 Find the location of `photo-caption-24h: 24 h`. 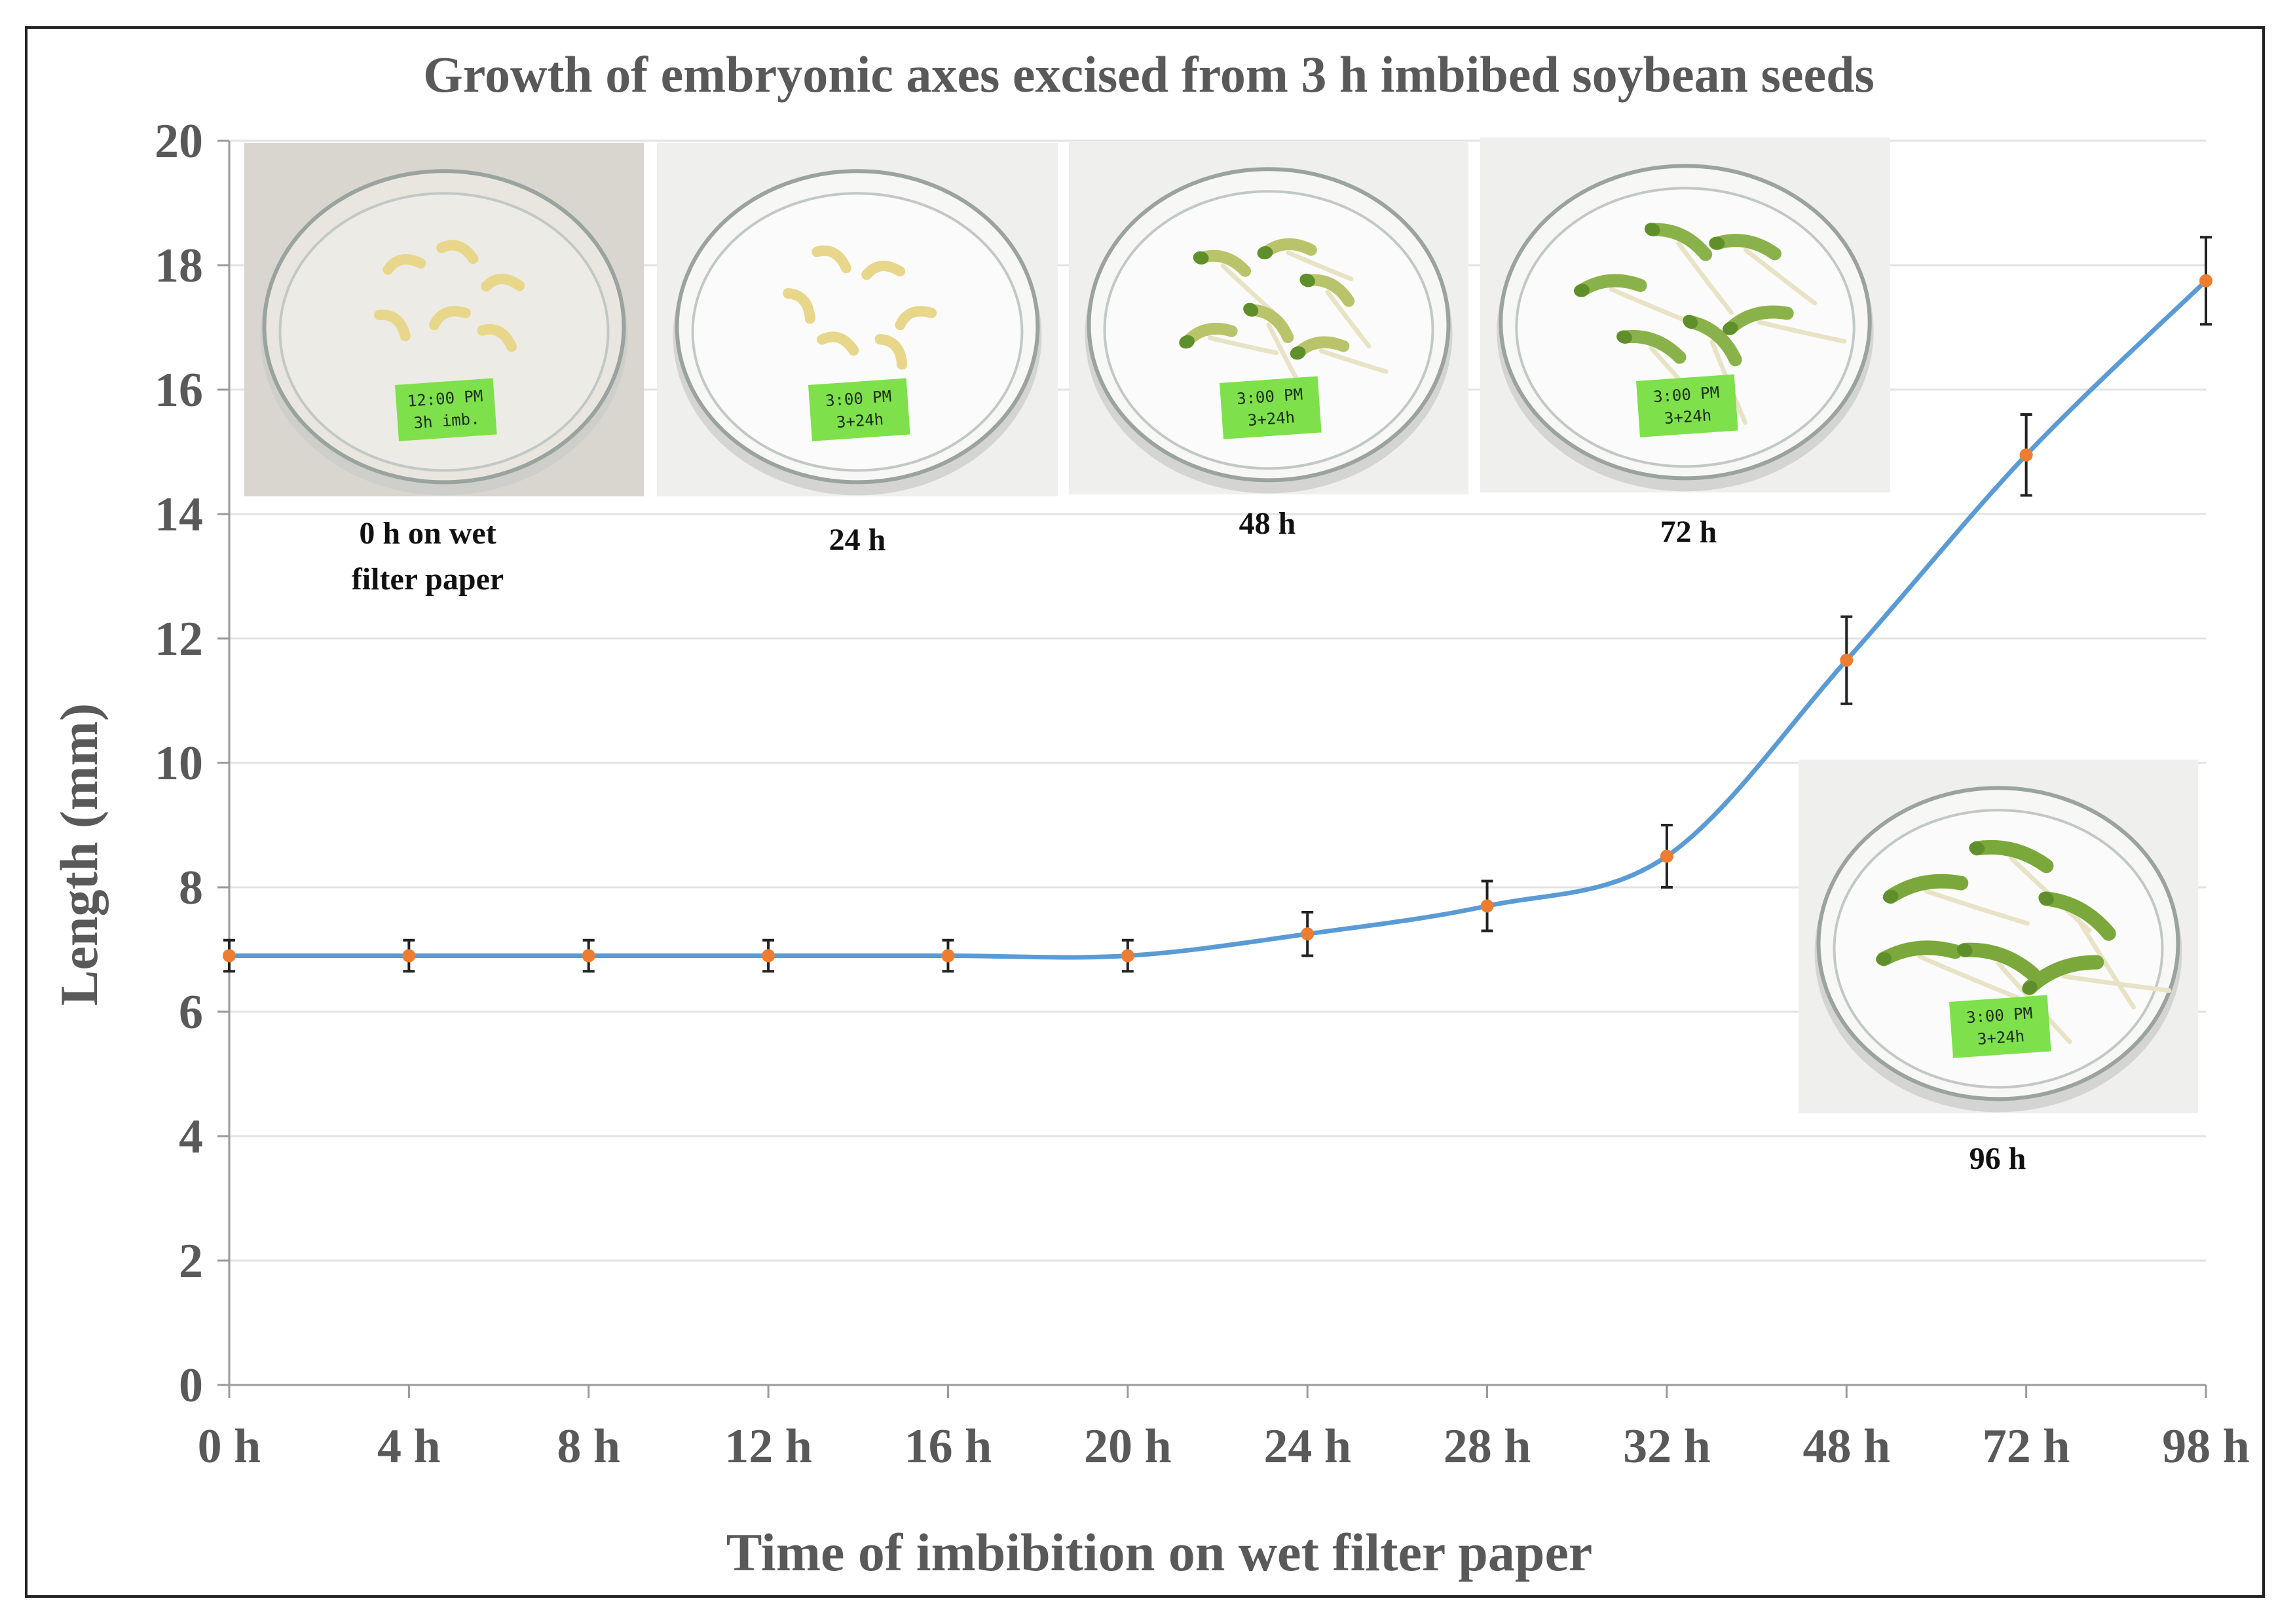

photo-caption-24h: 24 h is located at coordinates (857, 540).